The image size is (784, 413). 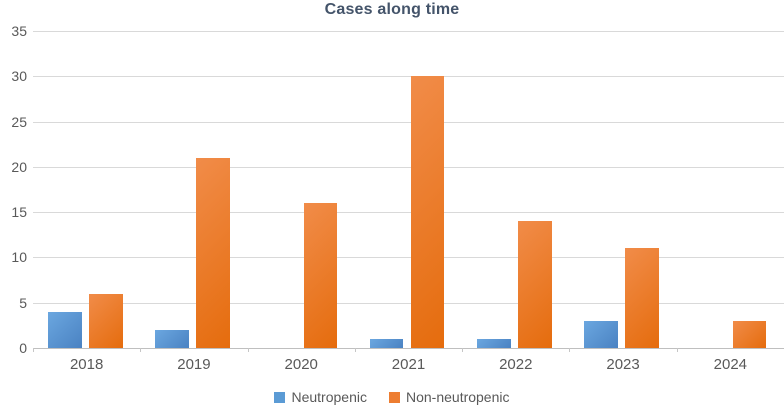 What do you see at coordinates (19, 76) in the screenshot?
I see `y-axis-tick-label: 30` at bounding box center [19, 76].